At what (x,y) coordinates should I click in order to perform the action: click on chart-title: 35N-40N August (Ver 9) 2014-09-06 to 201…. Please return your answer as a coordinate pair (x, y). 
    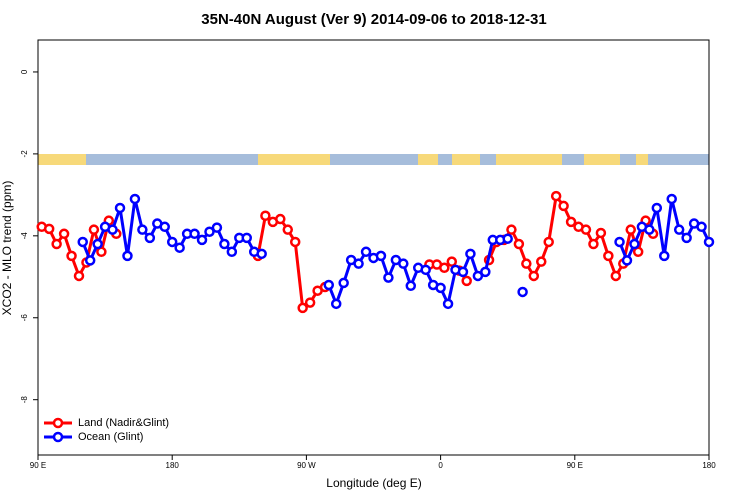
    Looking at the image, I should click on (373, 19).